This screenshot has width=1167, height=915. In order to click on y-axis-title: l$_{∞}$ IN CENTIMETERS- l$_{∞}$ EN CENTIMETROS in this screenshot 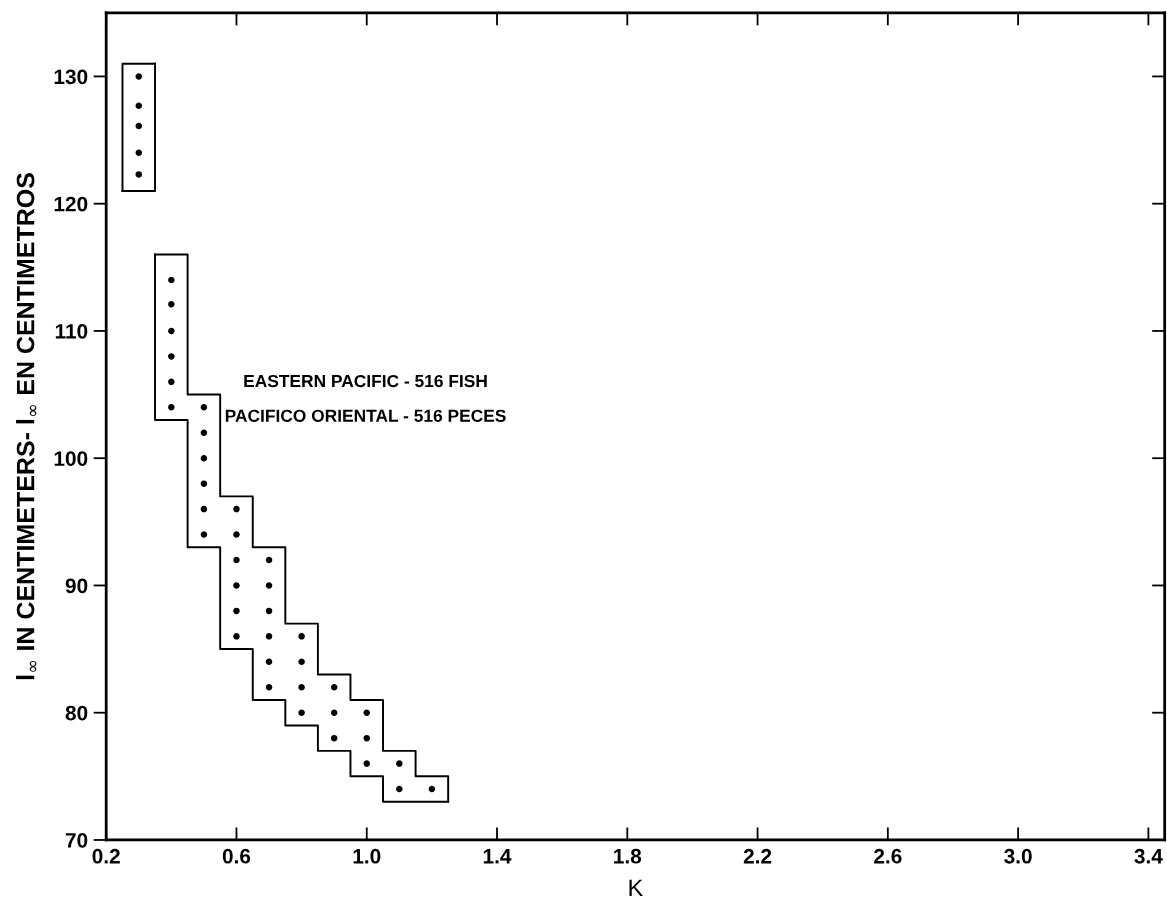, I will do `click(26, 426)`.